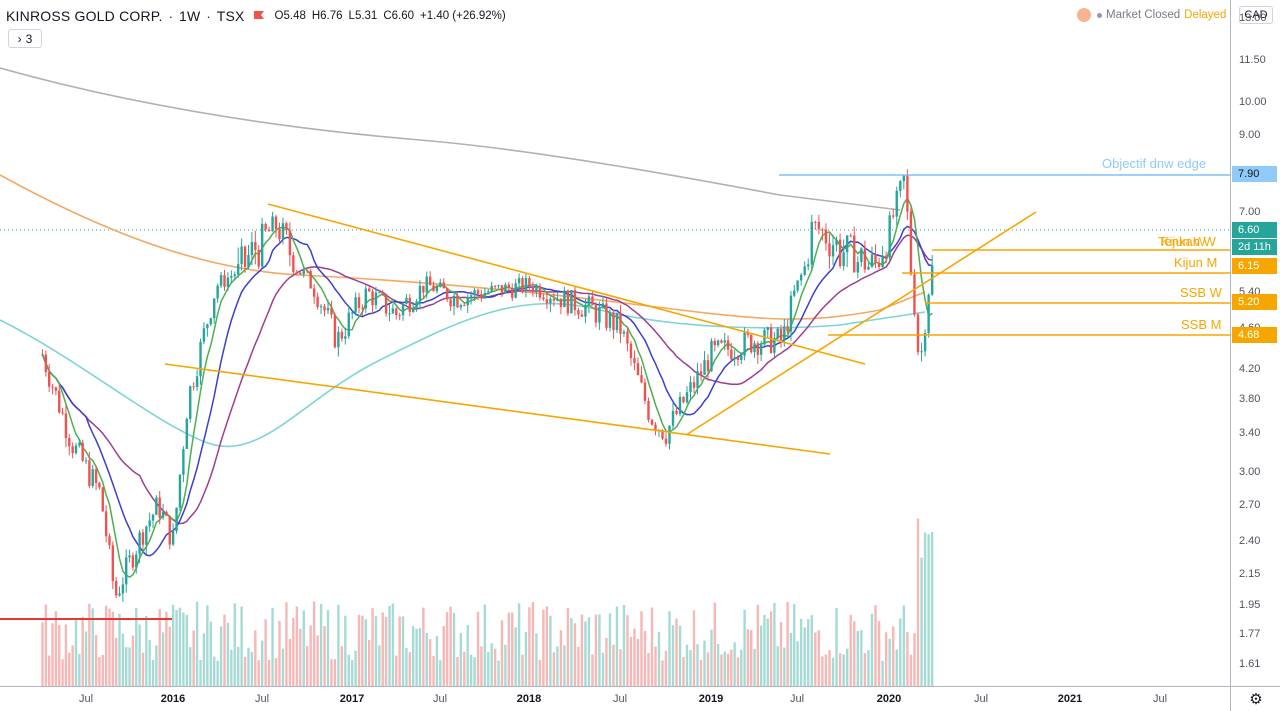 The image size is (1280, 711). Describe the element at coordinates (1255, 698) in the screenshot. I see `settings-icon: ⚙` at that location.